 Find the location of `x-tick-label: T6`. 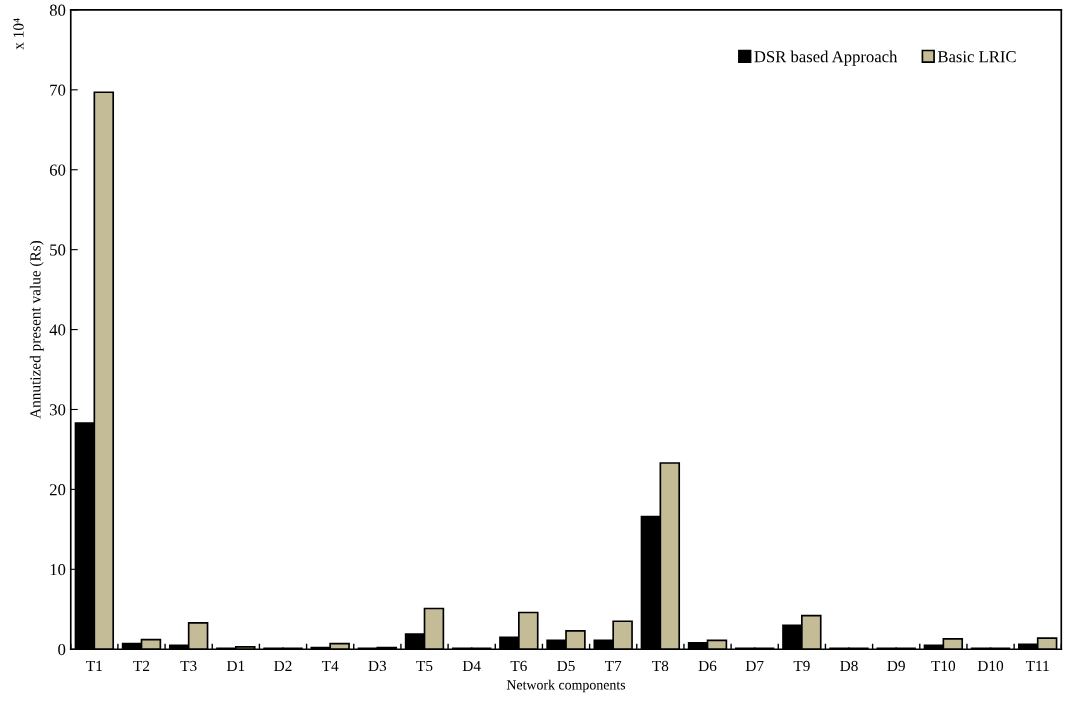

x-tick-label: T6 is located at coordinates (518, 666).